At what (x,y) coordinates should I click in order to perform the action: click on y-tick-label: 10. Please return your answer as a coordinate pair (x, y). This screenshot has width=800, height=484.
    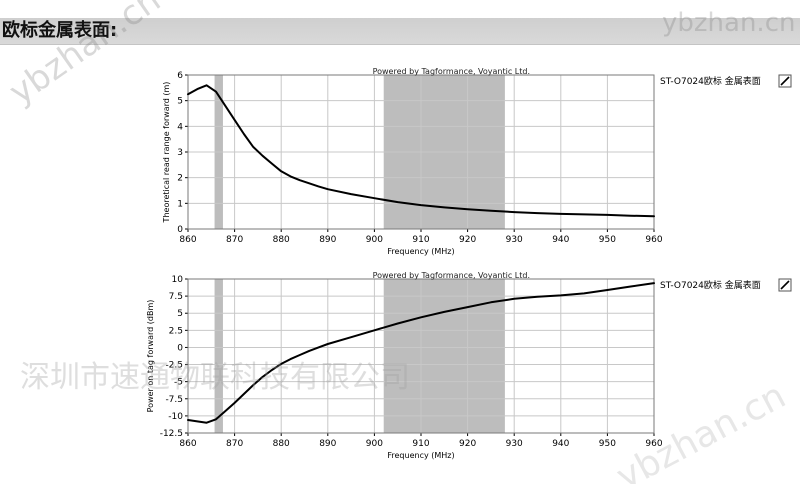
    Looking at the image, I should click on (178, 280).